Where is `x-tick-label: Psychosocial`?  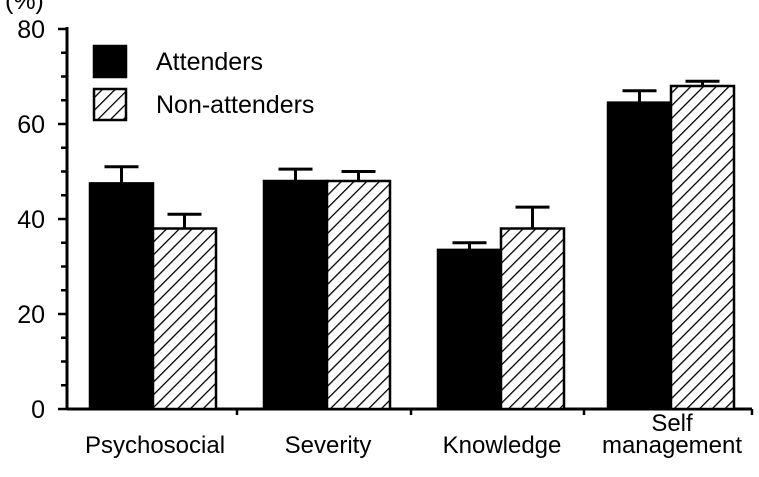 x-tick-label: Psychosocial is located at coordinates (155, 445).